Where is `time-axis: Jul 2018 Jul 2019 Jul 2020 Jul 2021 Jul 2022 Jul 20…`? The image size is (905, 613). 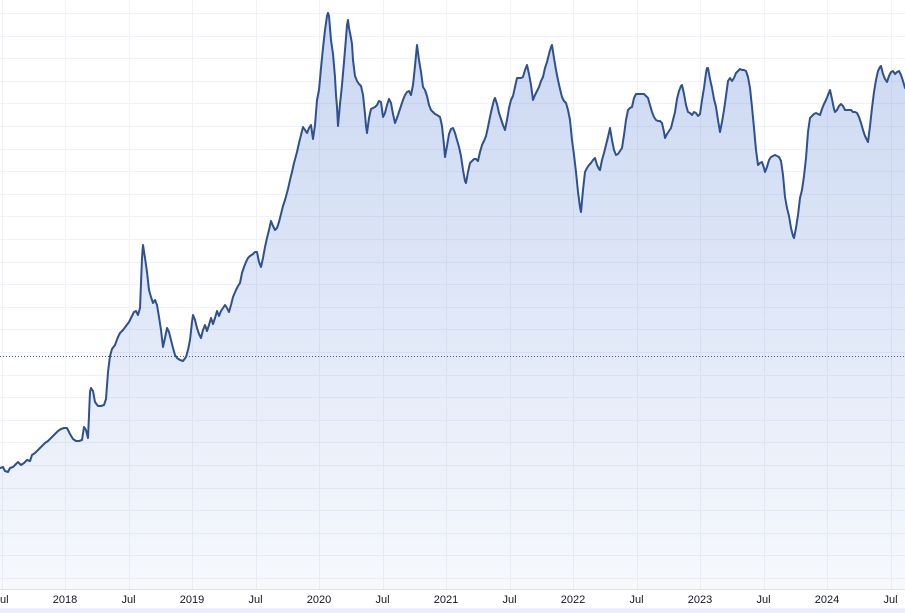
time-axis: Jul 2018 Jul 2019 Jul 2020 Jul 2021 Jul 2022 Jul 20… is located at coordinates (452, 598).